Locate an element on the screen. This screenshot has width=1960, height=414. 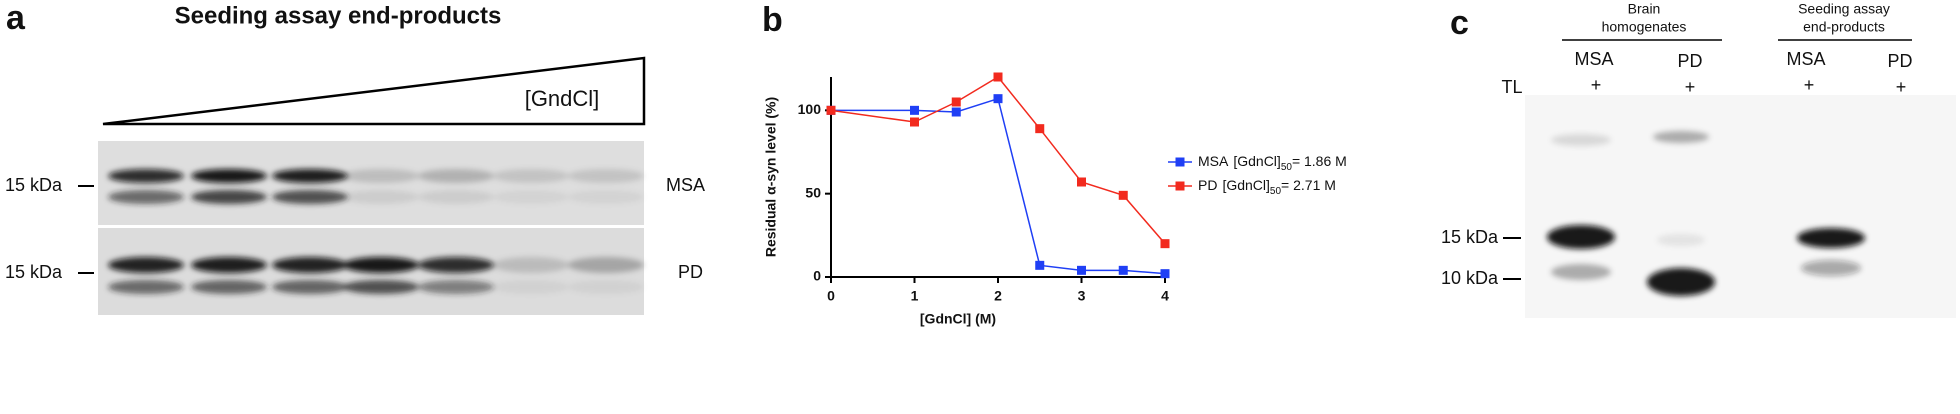
legend-text: = 1.86 M is located at coordinates (1319, 161).